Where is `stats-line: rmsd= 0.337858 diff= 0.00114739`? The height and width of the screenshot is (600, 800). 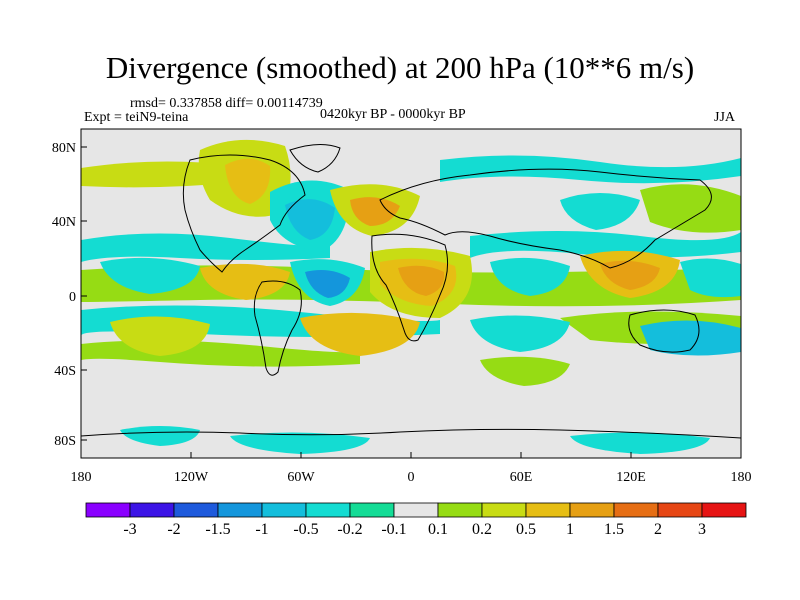
stats-line: rmsd= 0.337858 diff= 0.00114739 is located at coordinates (226, 103).